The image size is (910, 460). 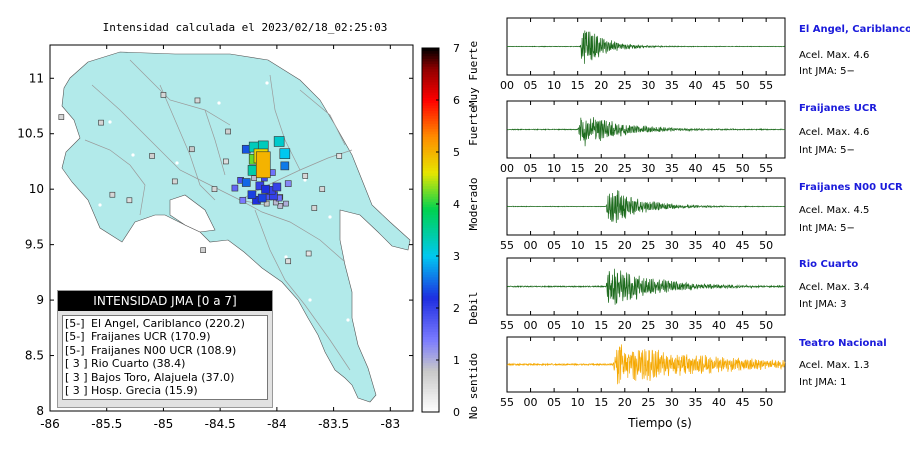 What do you see at coordinates (695, 245) in the screenshot?
I see `waveform-tick-label: 35` at bounding box center [695, 245].